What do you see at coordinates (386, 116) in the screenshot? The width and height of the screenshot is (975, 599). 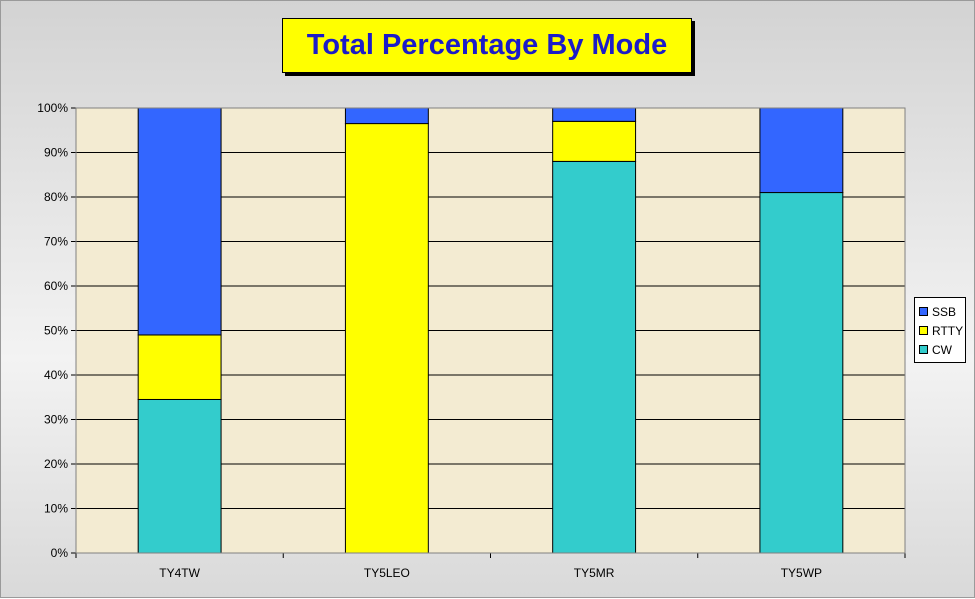 I see `bar-ssb-ty5leo` at bounding box center [386, 116].